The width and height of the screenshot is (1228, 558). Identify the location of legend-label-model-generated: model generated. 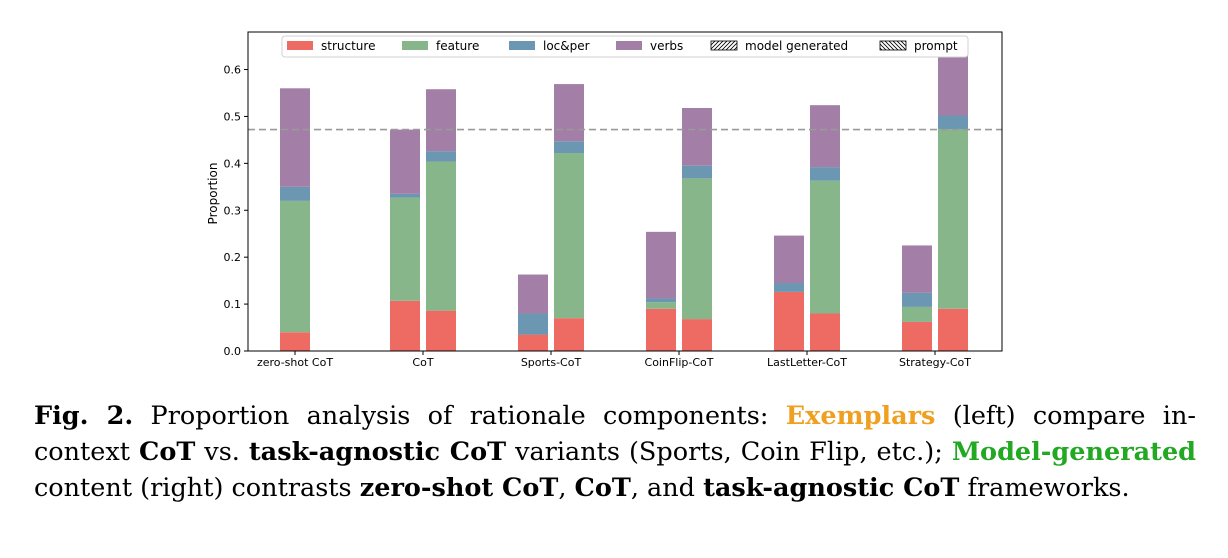
(796, 46).